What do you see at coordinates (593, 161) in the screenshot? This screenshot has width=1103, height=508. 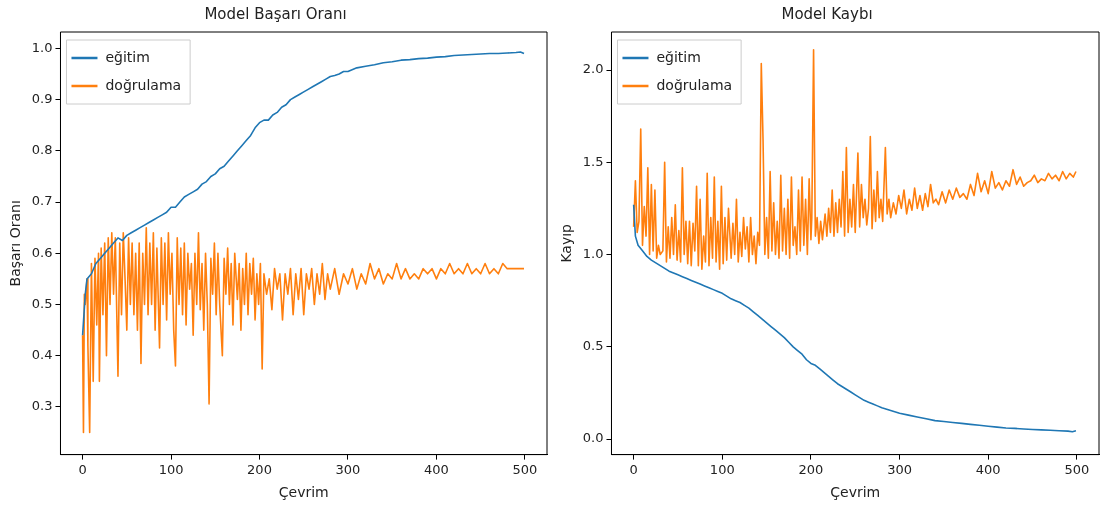 I see `y-tick-label: 1.5` at bounding box center [593, 161].